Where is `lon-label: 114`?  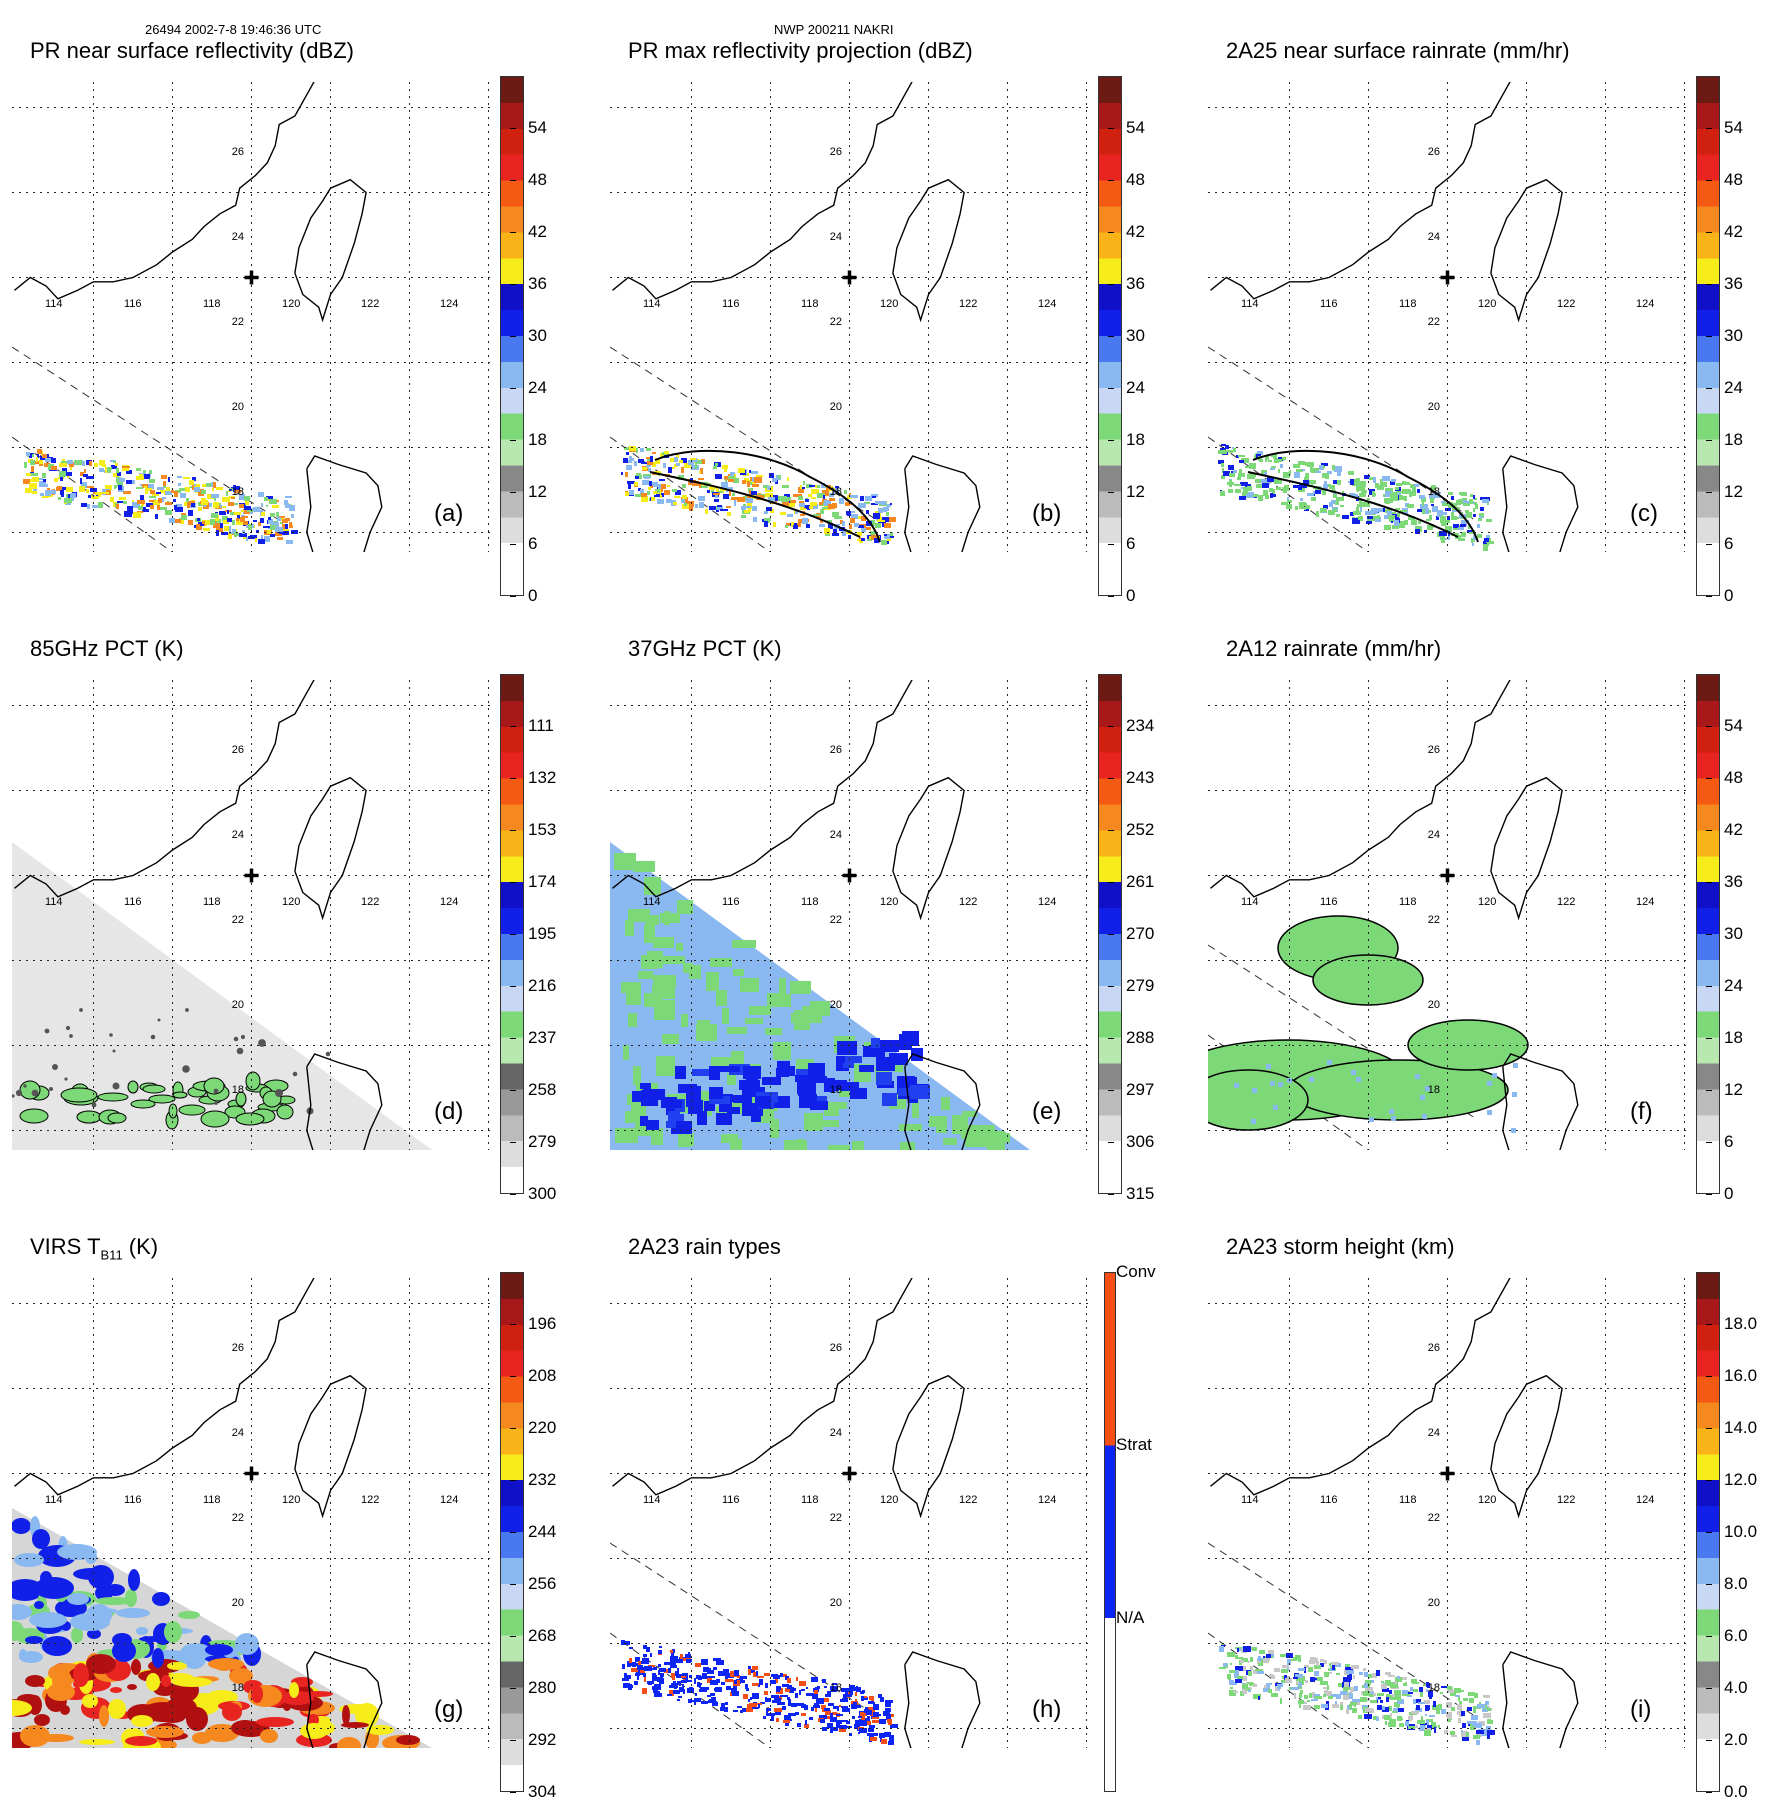
lon-label: 114 is located at coordinates (652, 902).